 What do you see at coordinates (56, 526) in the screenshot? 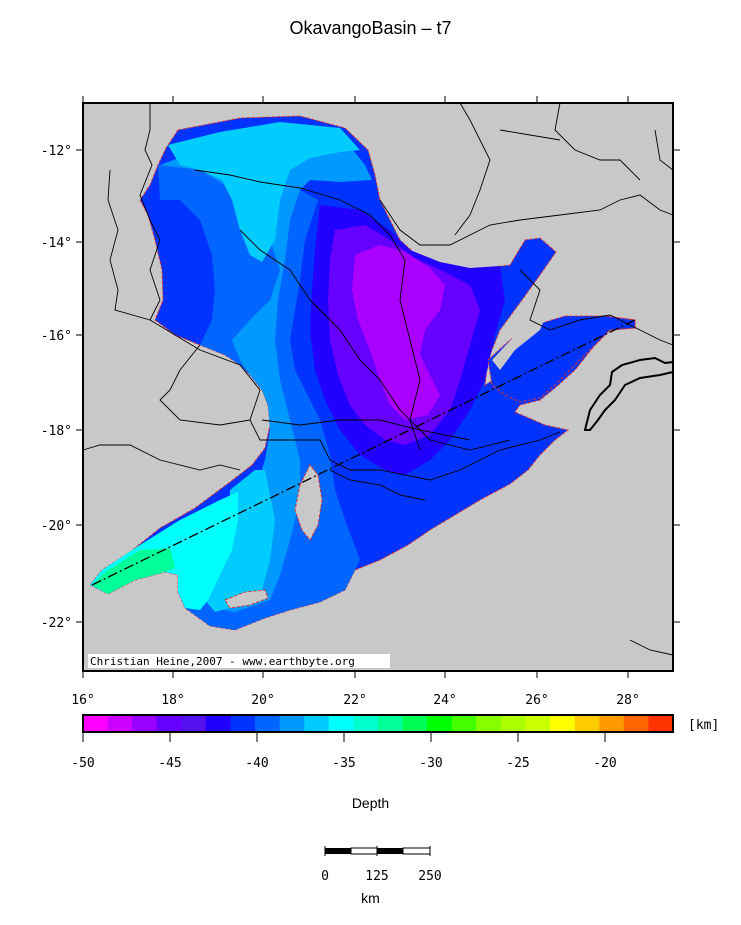
I see `lat-label: -20°` at bounding box center [56, 526].